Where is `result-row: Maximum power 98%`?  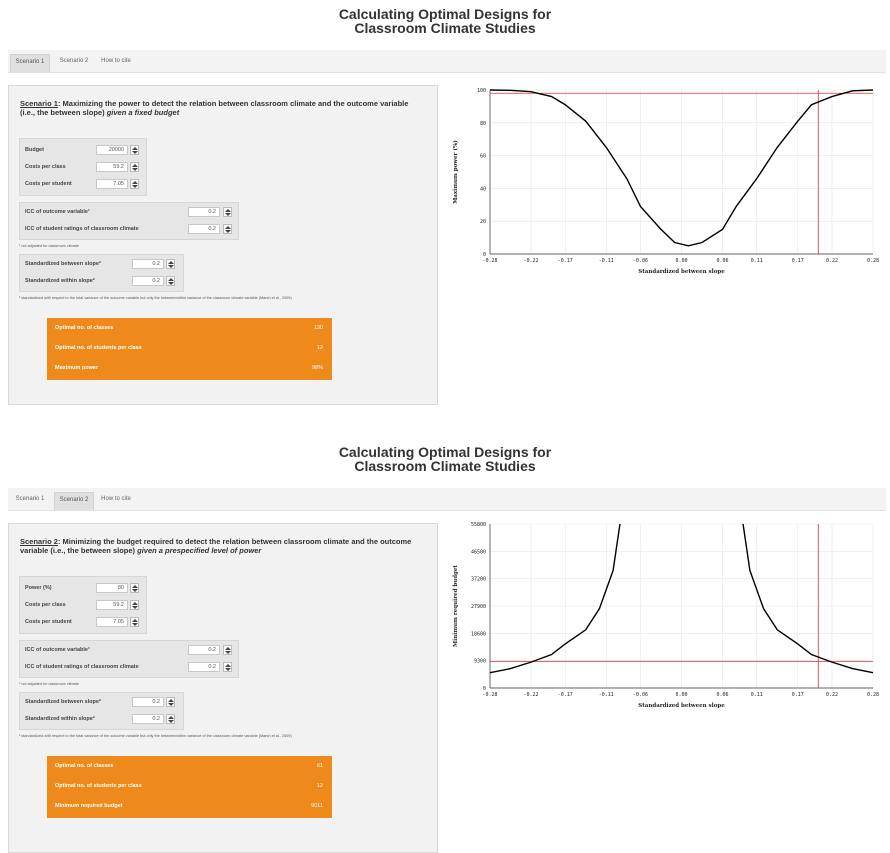 result-row: Maximum power 98% is located at coordinates (189, 368).